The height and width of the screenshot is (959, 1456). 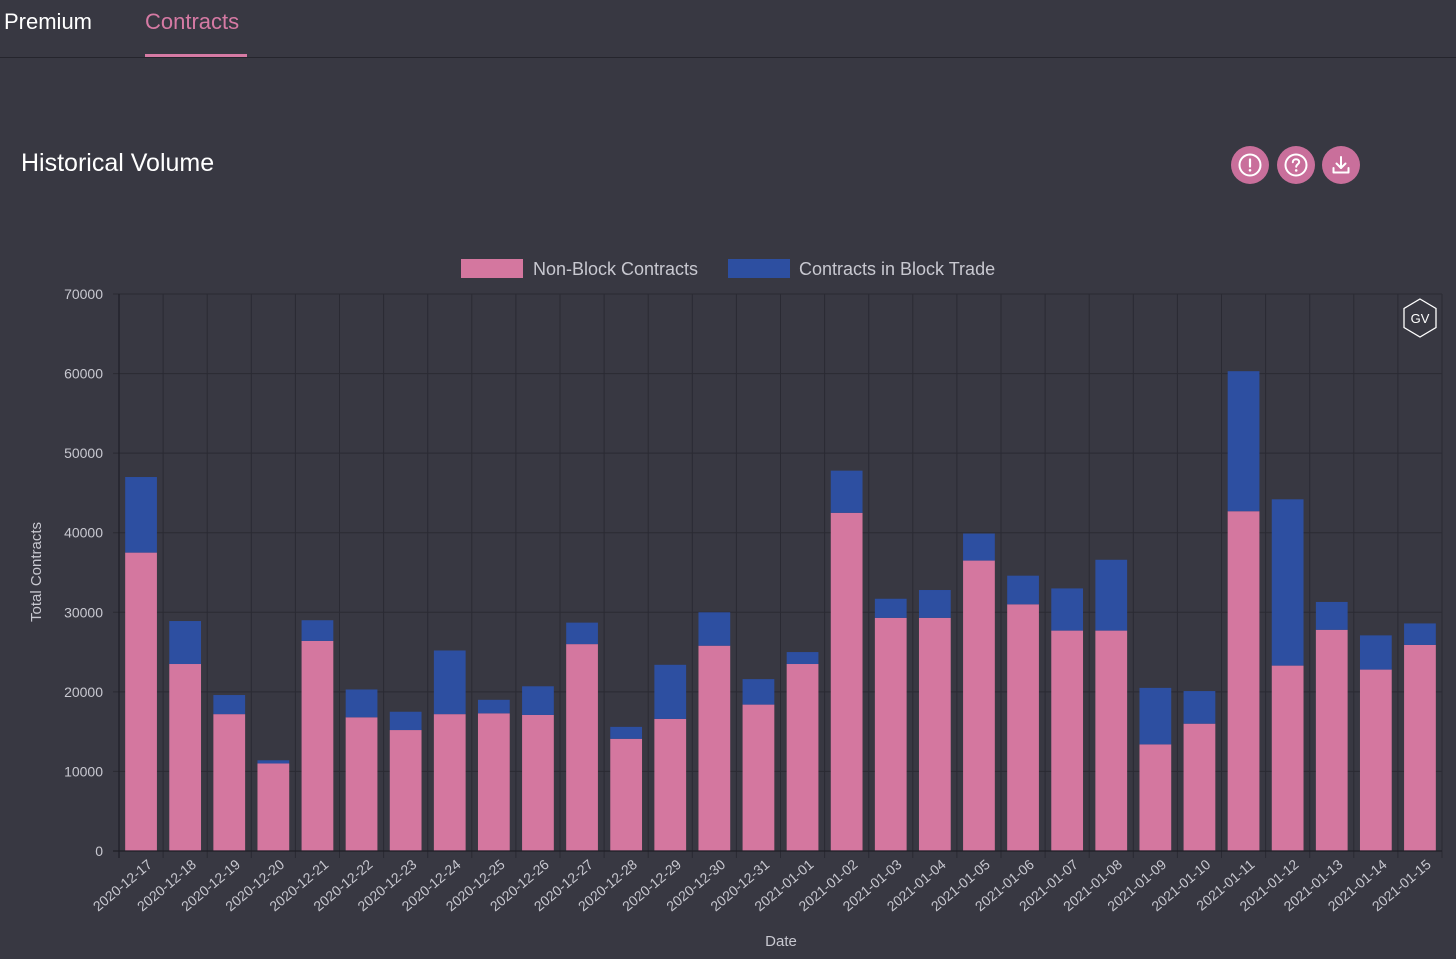 I want to click on page-title: Historical Volume, so click(x=118, y=163).